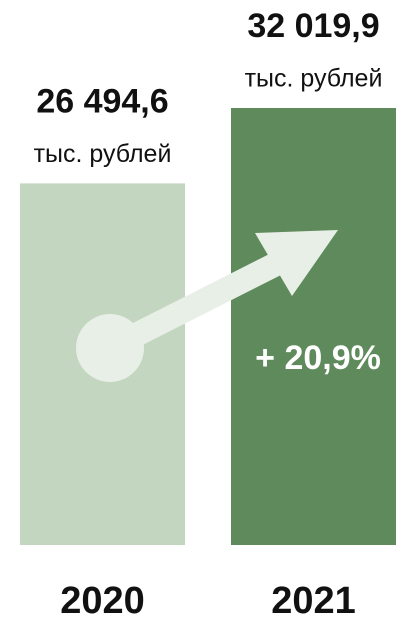  I want to click on arrow-start, so click(110, 348).